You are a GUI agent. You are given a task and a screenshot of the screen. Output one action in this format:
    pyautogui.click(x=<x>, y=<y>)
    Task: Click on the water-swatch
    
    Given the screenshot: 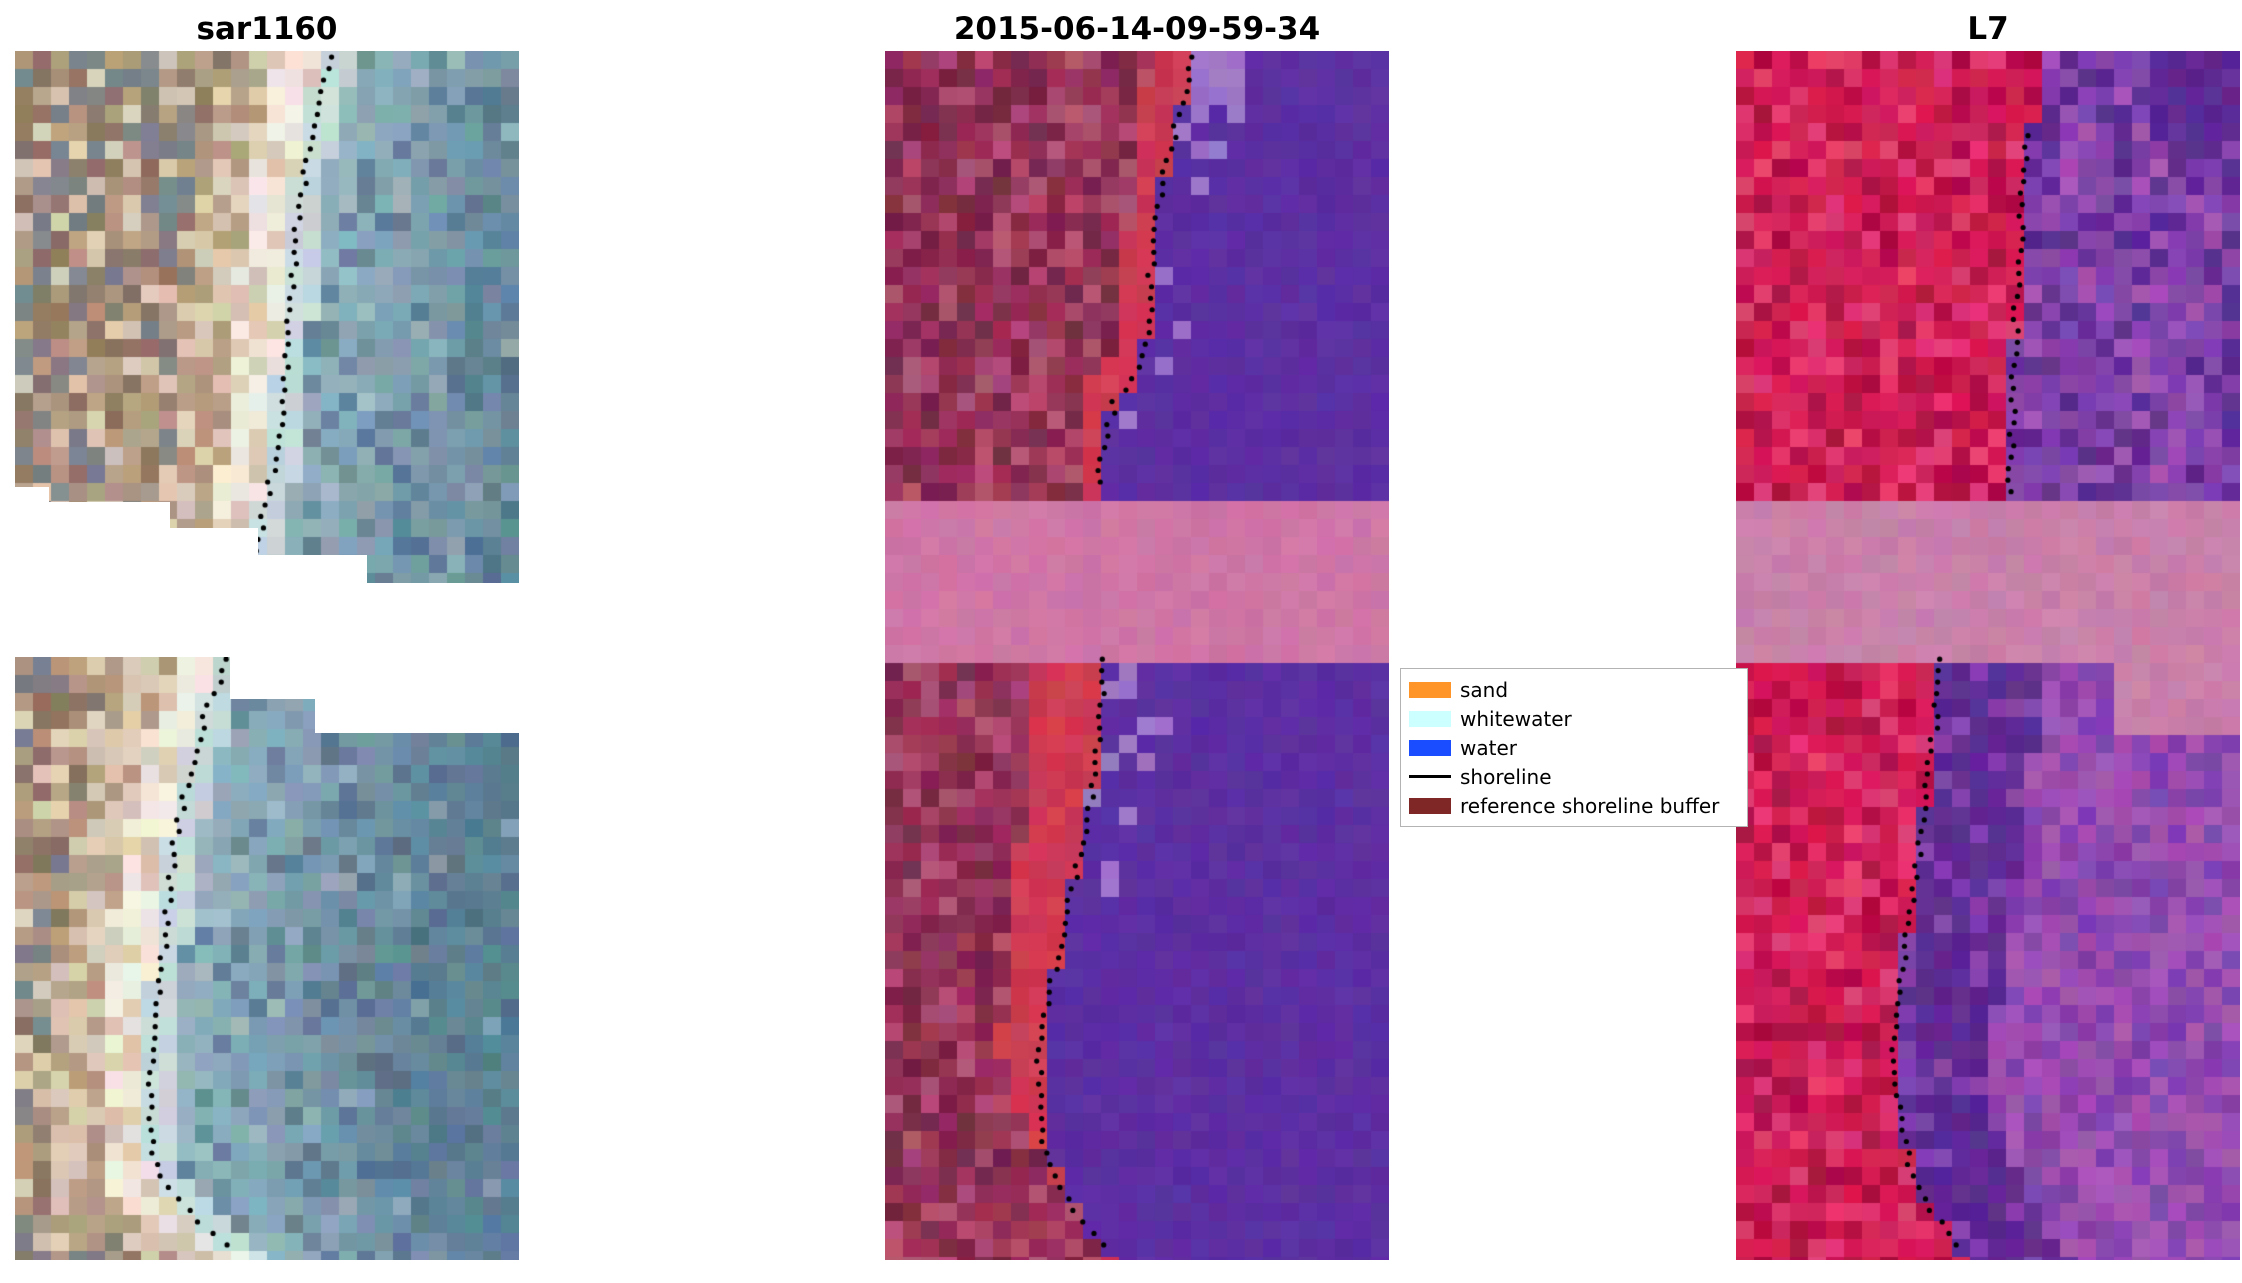 What is the action you would take?
    pyautogui.click(x=1430, y=747)
    